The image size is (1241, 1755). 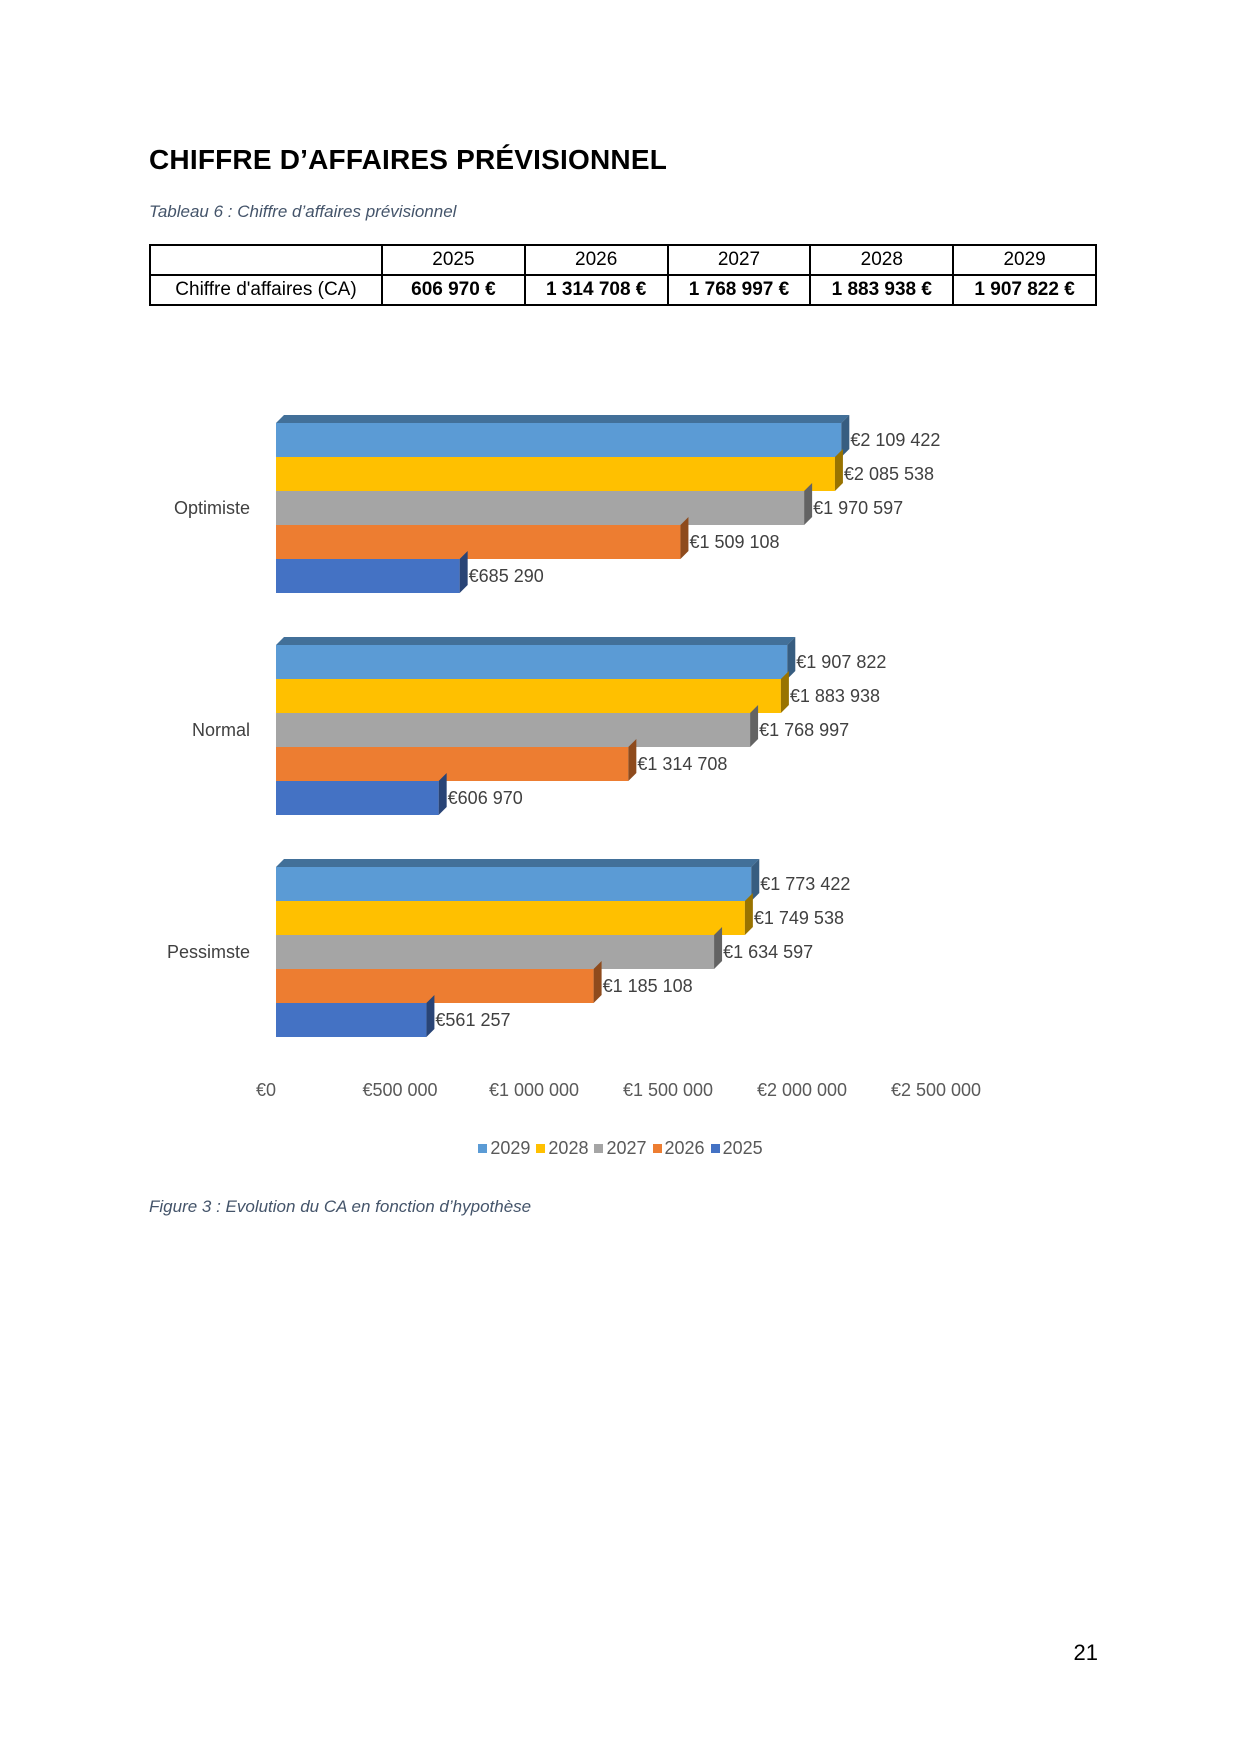 I want to click on bar-optimiste-2025, so click(x=368, y=576).